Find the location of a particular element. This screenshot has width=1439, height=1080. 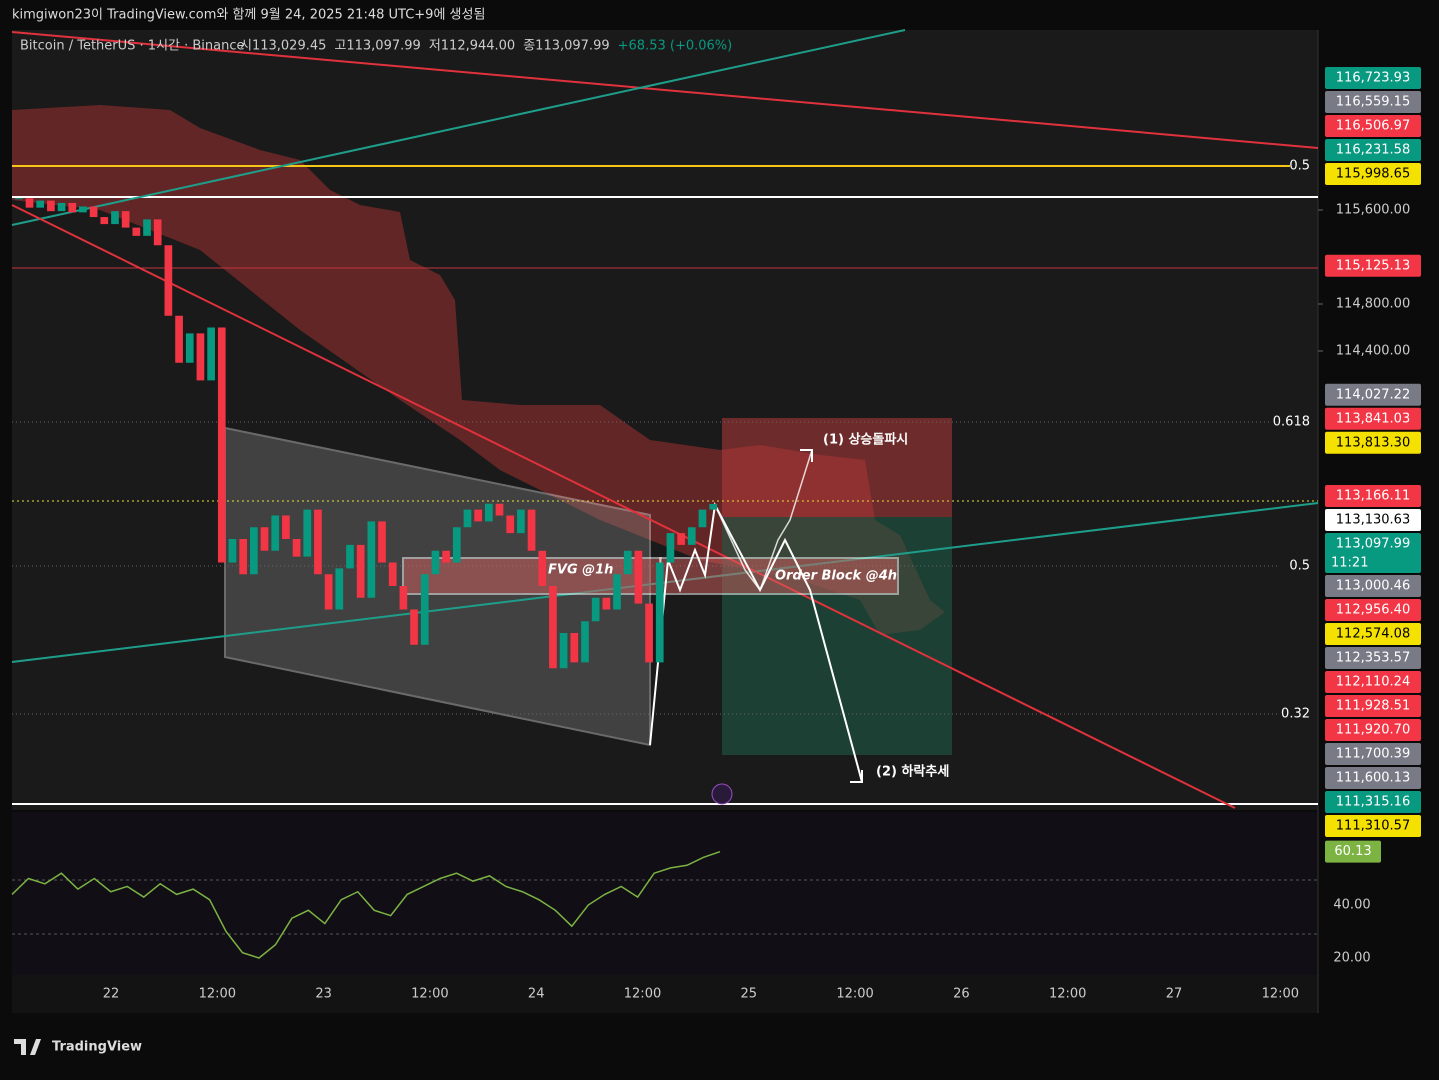

rsi-pane is located at coordinates (665, 893).